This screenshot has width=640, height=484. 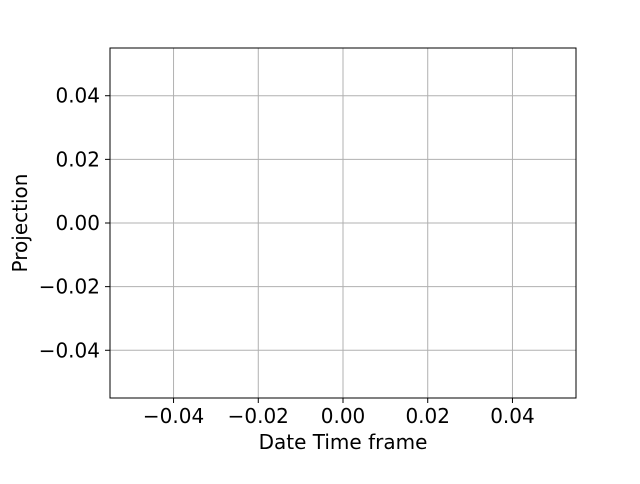 I want to click on x-tick-labels: −0.04 −0.02 0.00 0.02 0.04, so click(x=339, y=416).